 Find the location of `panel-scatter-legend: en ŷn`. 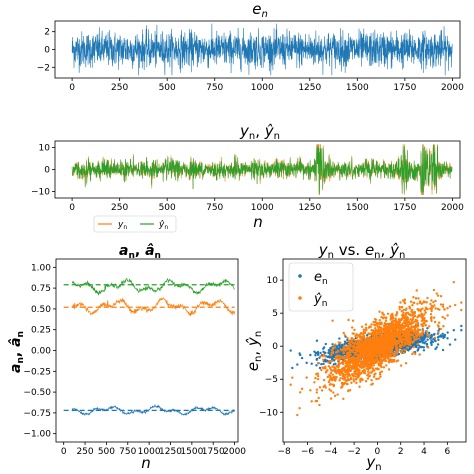

panel-scatter-legend: en ŷn is located at coordinates (321, 287).